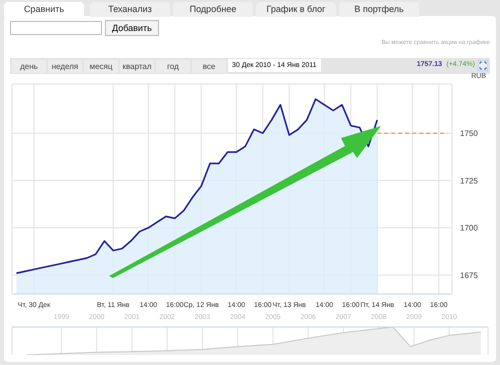 This screenshot has width=500, height=365. I want to click on y-tick-label: 1750, so click(469, 133).